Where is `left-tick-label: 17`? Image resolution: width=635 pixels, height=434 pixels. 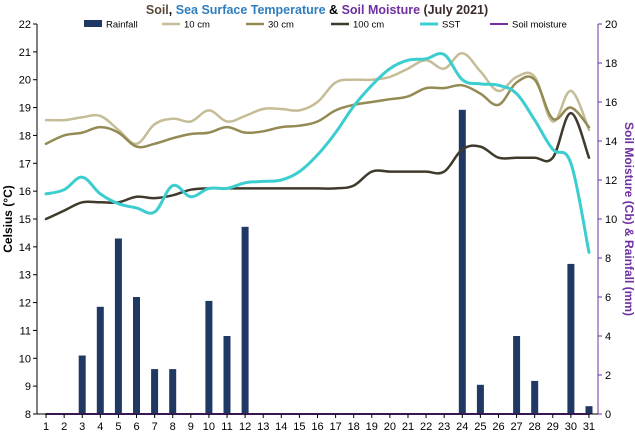
left-tick-label: 17 is located at coordinates (25, 164).